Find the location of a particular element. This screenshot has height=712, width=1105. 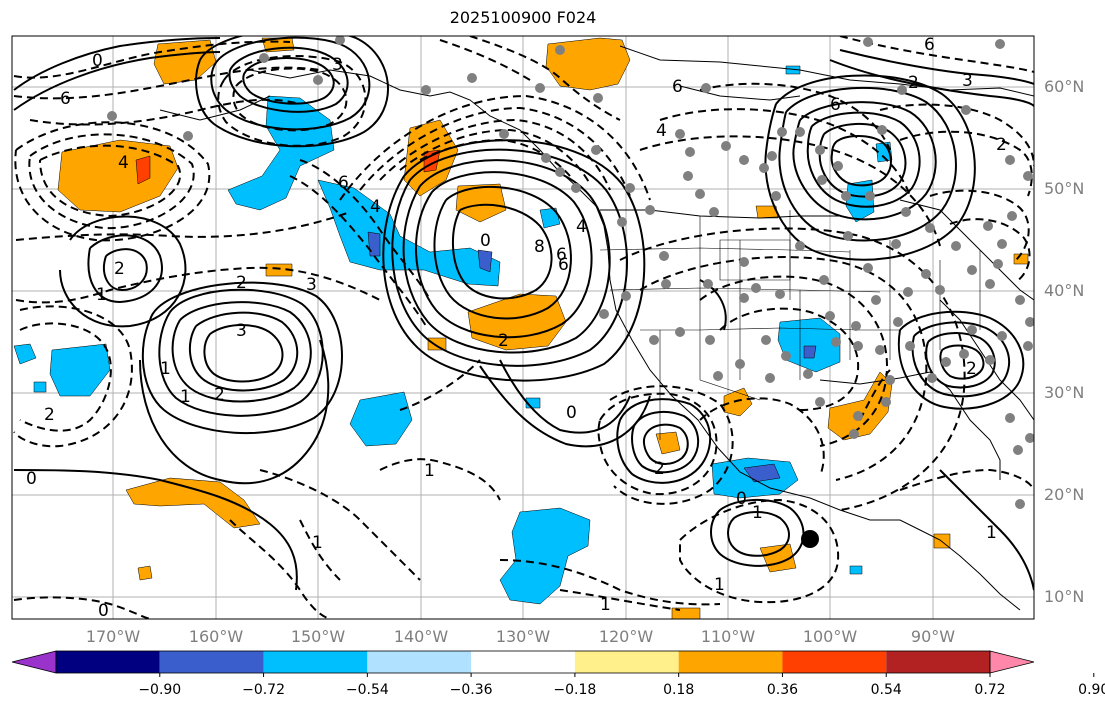

colorbar-tick-label: 0.54 is located at coordinates (886, 690).